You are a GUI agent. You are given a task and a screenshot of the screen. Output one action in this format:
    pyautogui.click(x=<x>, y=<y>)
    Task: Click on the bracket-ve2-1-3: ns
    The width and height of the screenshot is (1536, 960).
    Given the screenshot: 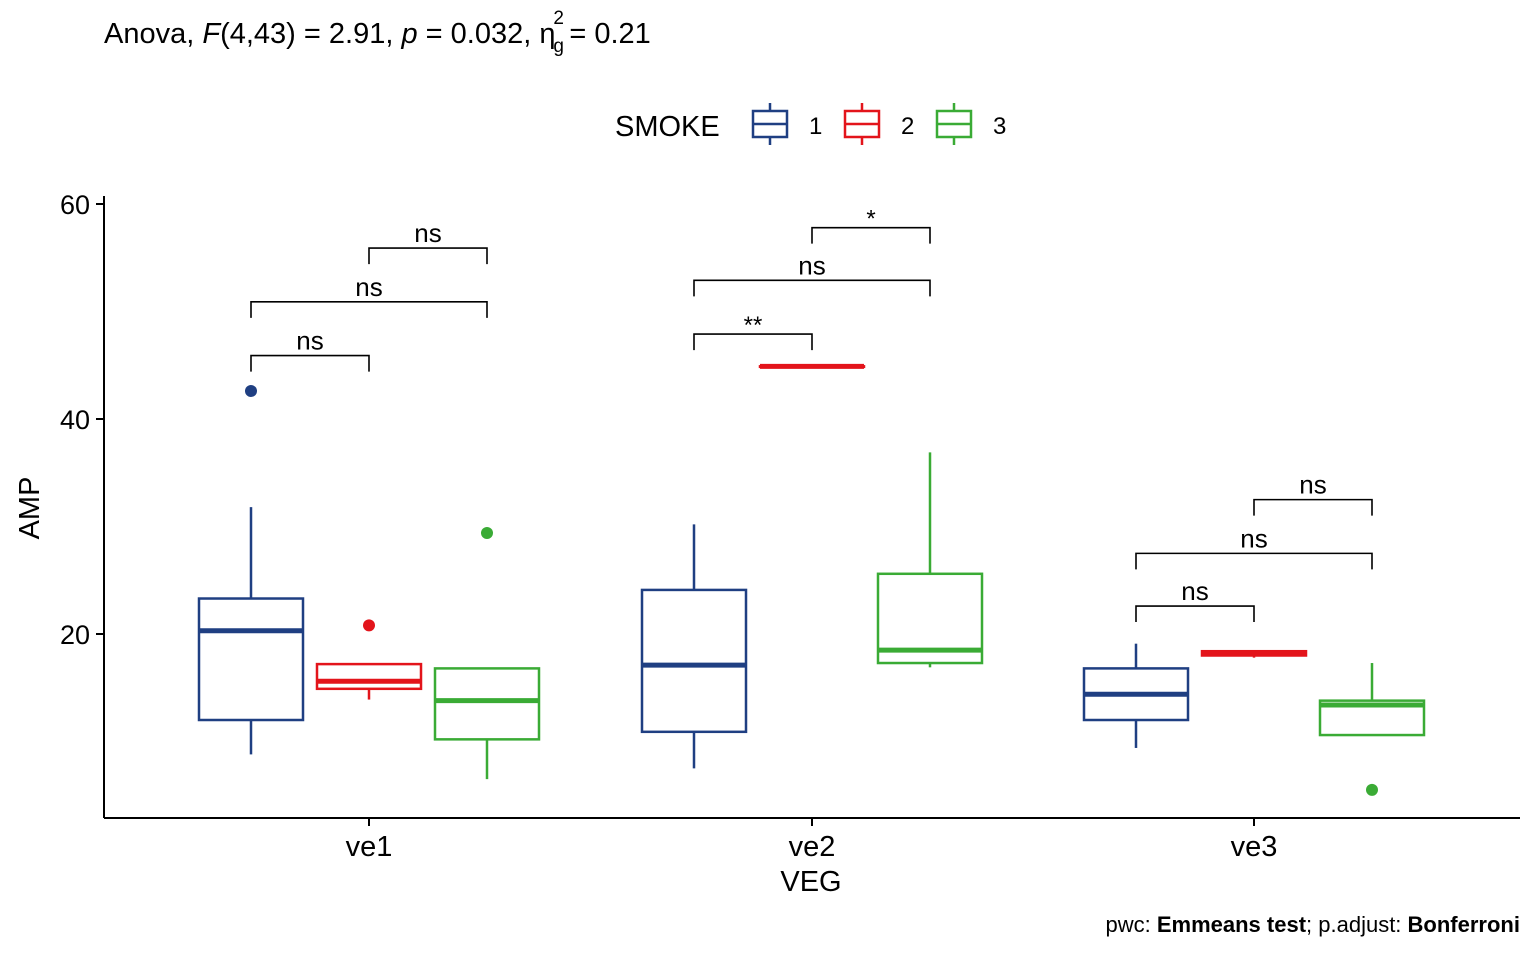 What is the action you would take?
    pyautogui.click(x=812, y=273)
    